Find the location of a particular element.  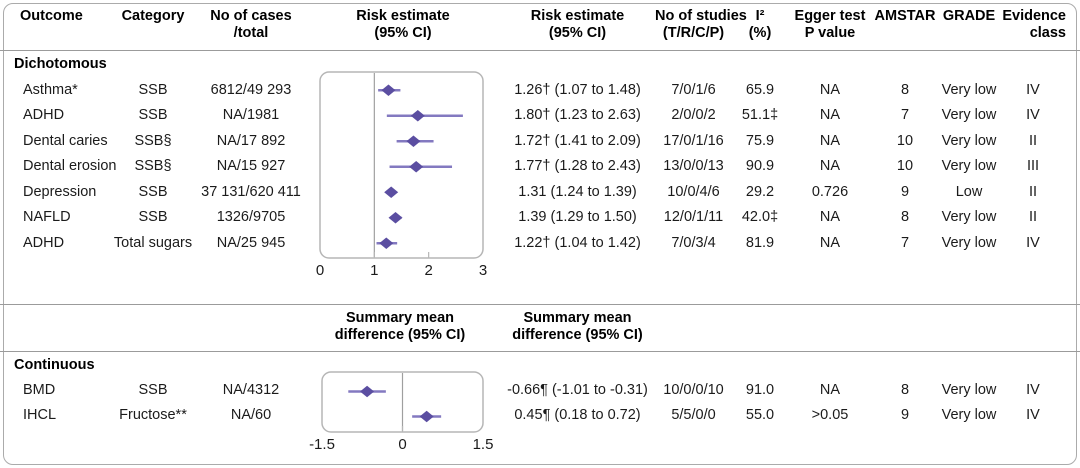

cell-cases: NA/17 892 is located at coordinates (251, 140).